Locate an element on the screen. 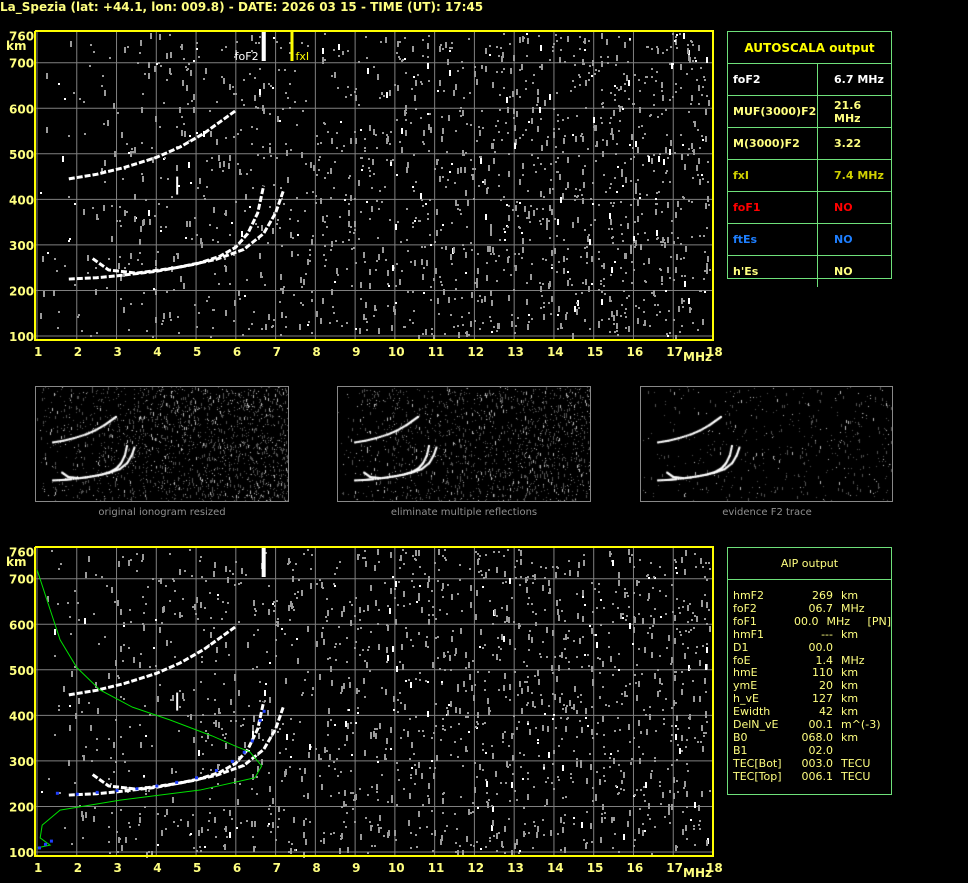  aip-cell: km is located at coordinates (850, 699).